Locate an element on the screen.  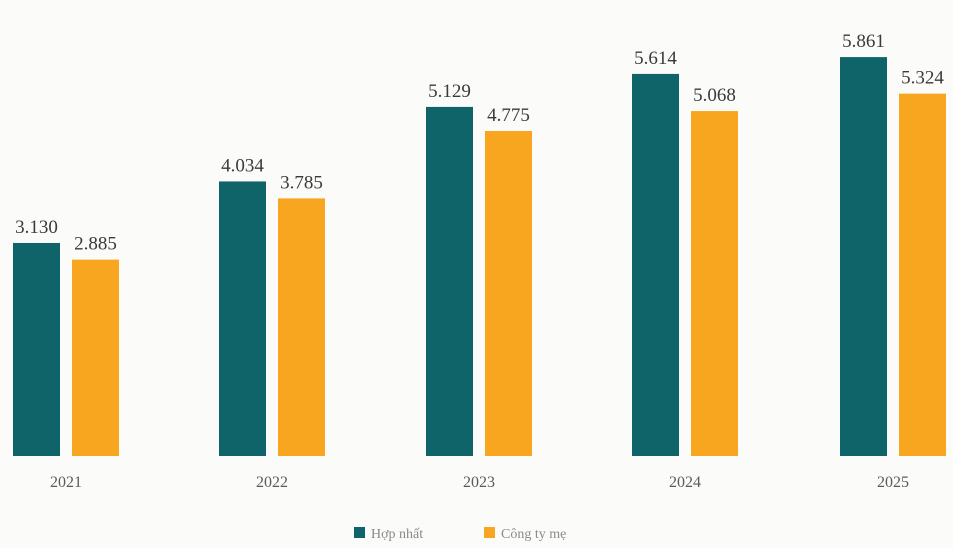
x-axis-ticks: 2021 2022 2023 2024 2025 is located at coordinates (479, 482).